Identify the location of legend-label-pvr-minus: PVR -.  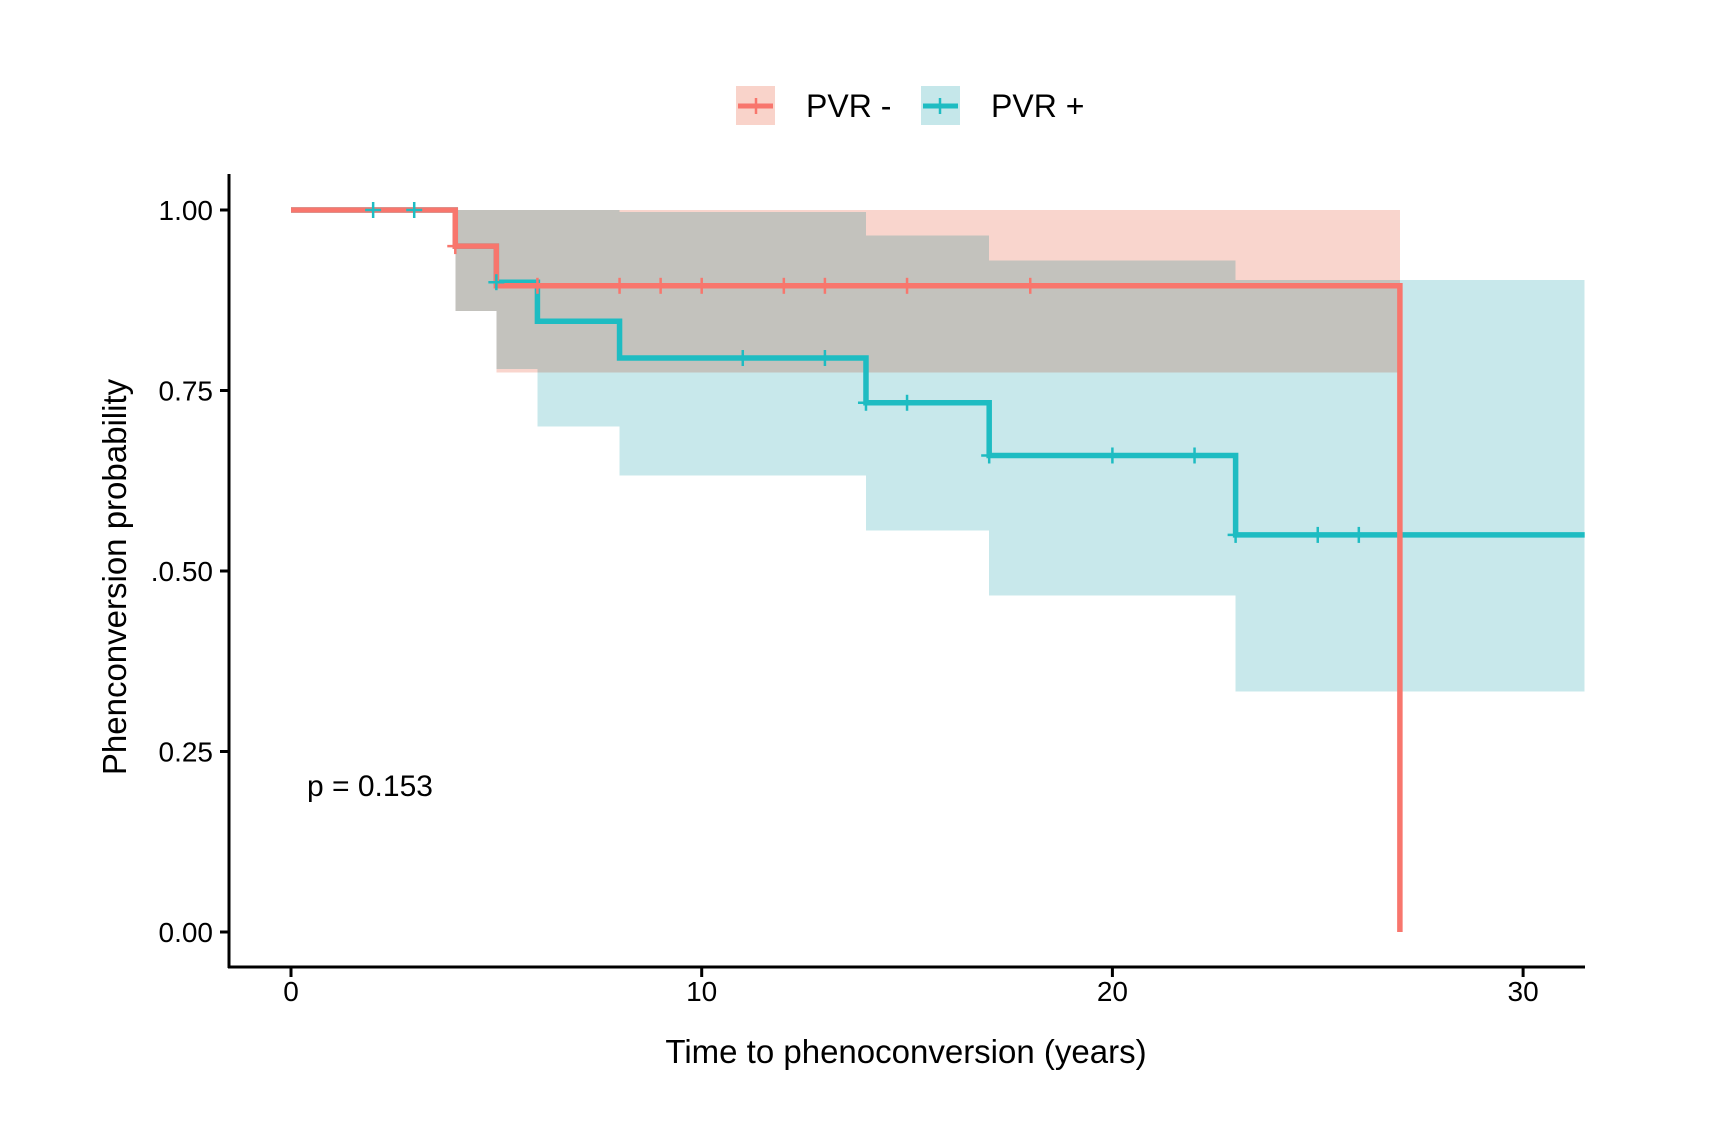
(848, 106).